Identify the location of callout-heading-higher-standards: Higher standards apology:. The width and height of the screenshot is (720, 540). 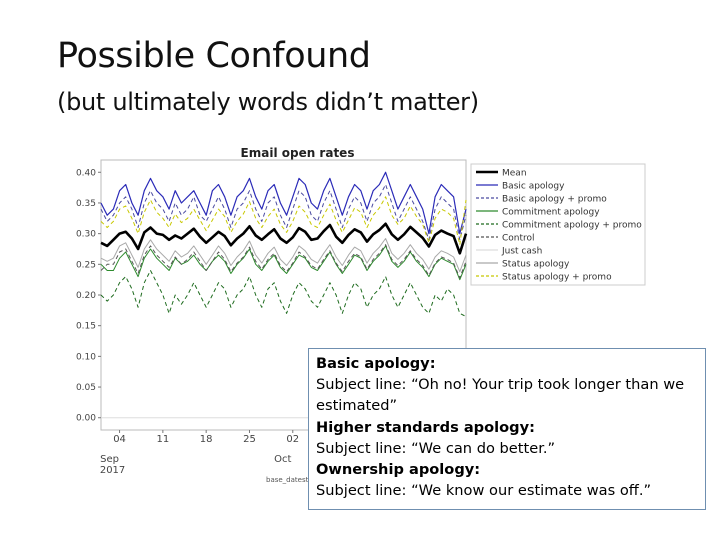
(425, 427).